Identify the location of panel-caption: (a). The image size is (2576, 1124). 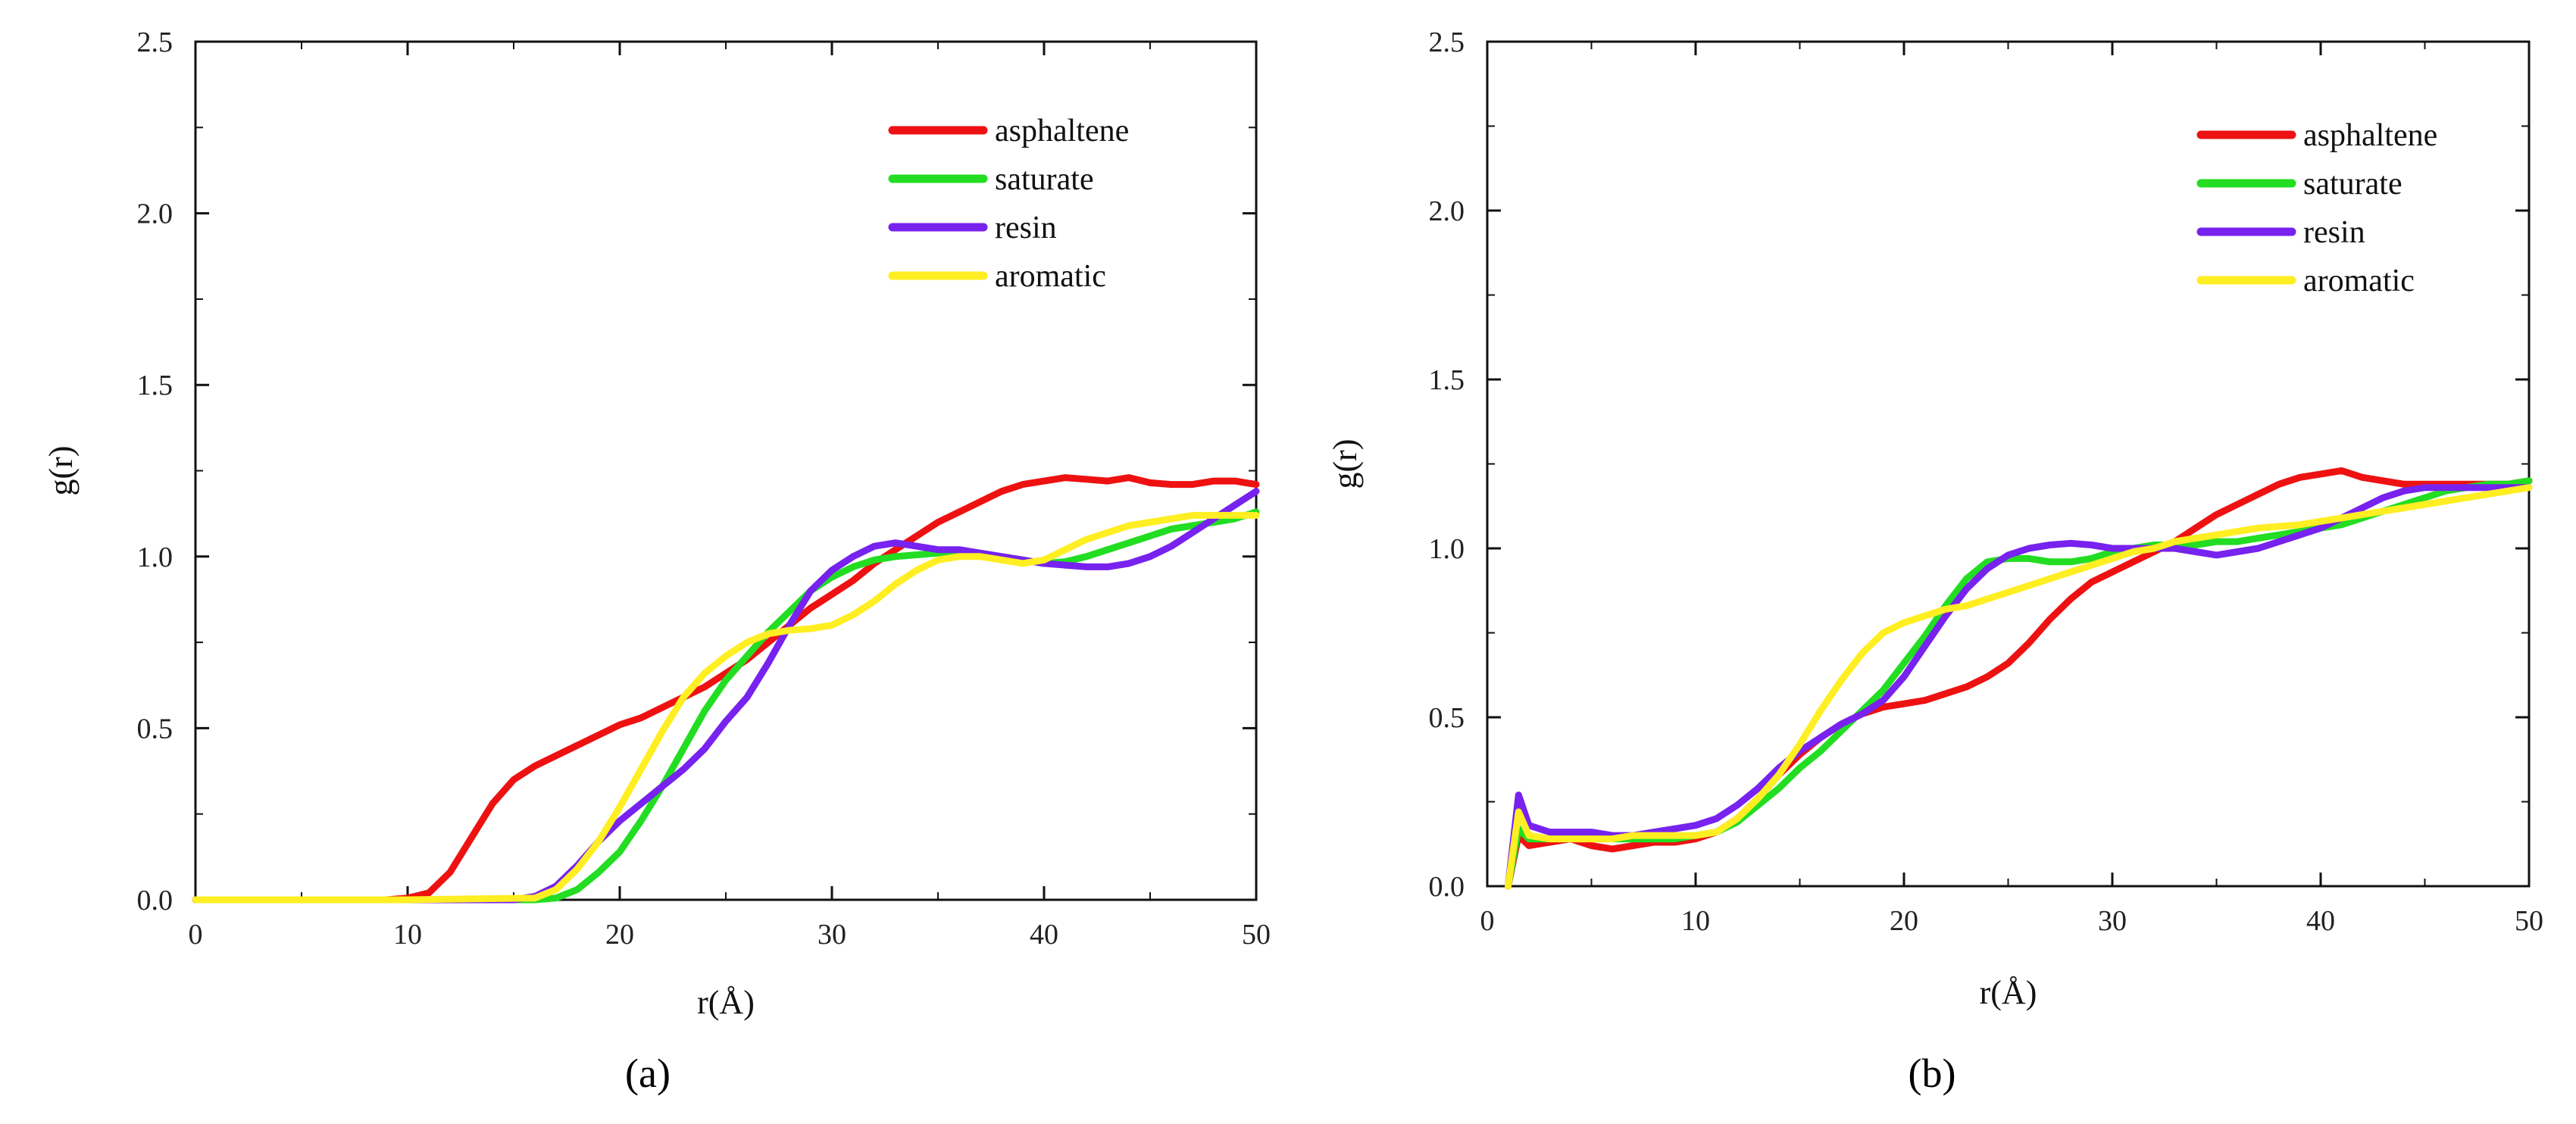
(648, 1073).